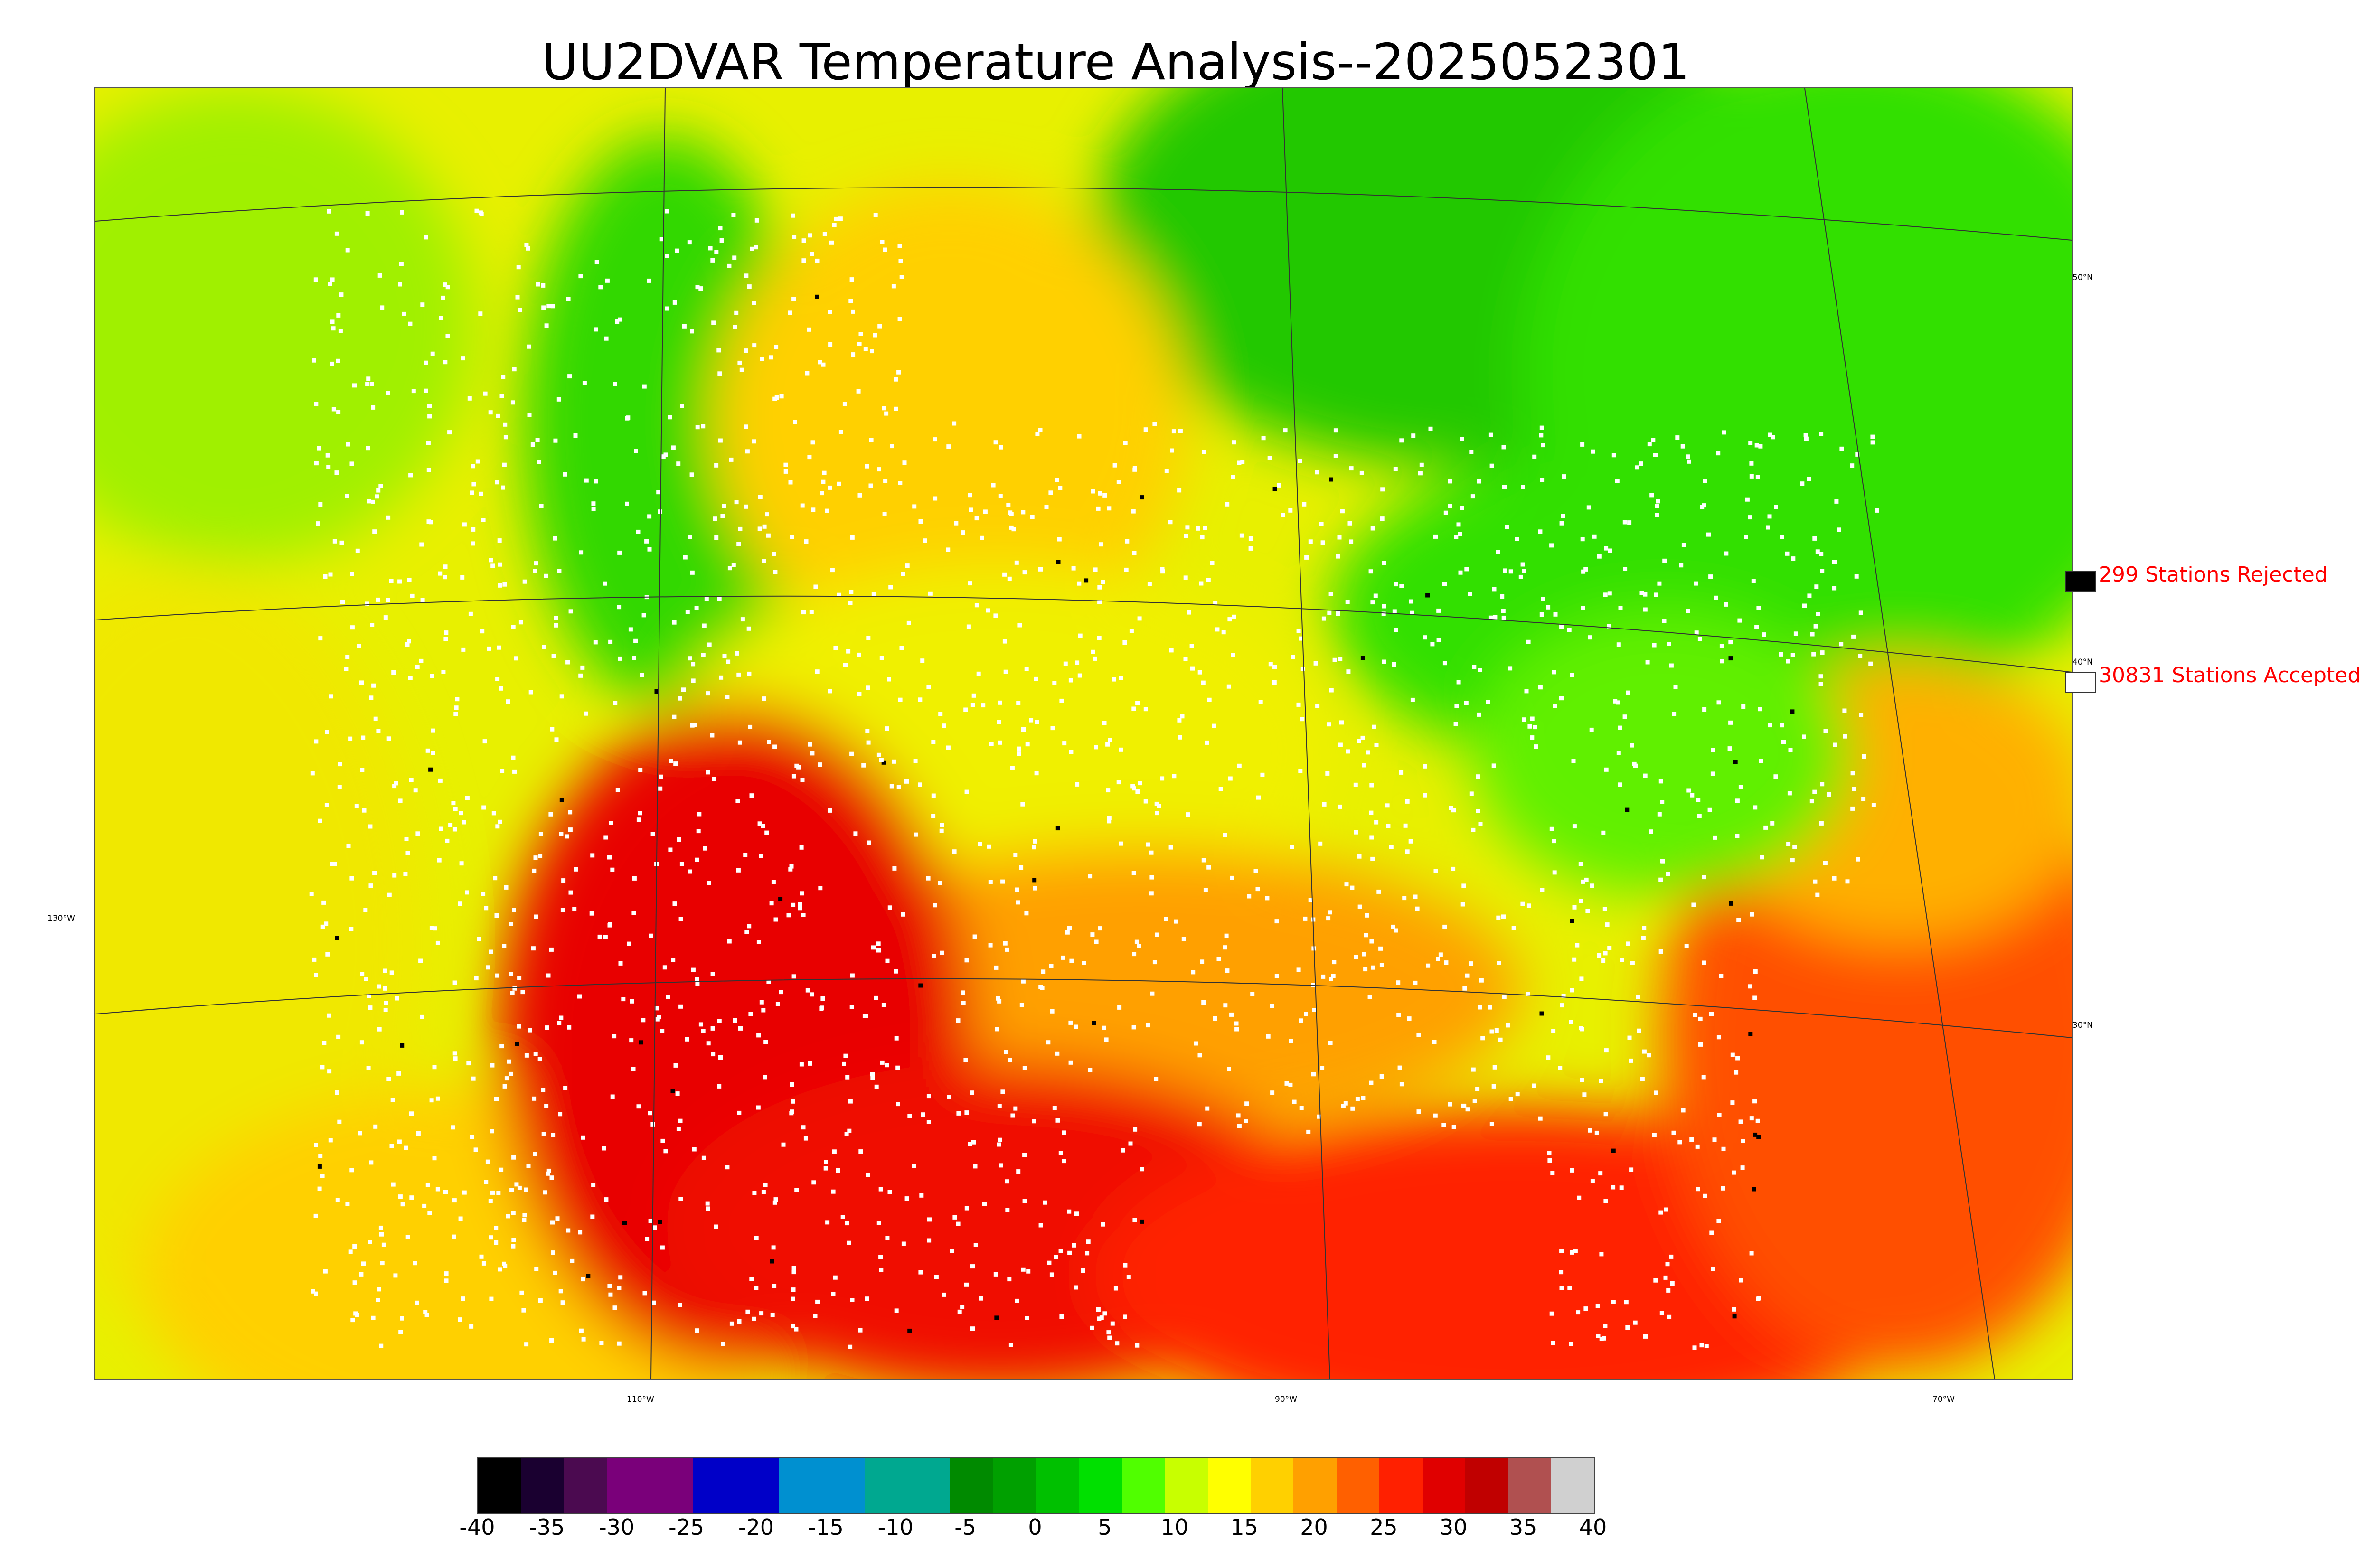 Image resolution: width=2374 pixels, height=1568 pixels. I want to click on colorbar-tick-label: 0, so click(1035, 1527).